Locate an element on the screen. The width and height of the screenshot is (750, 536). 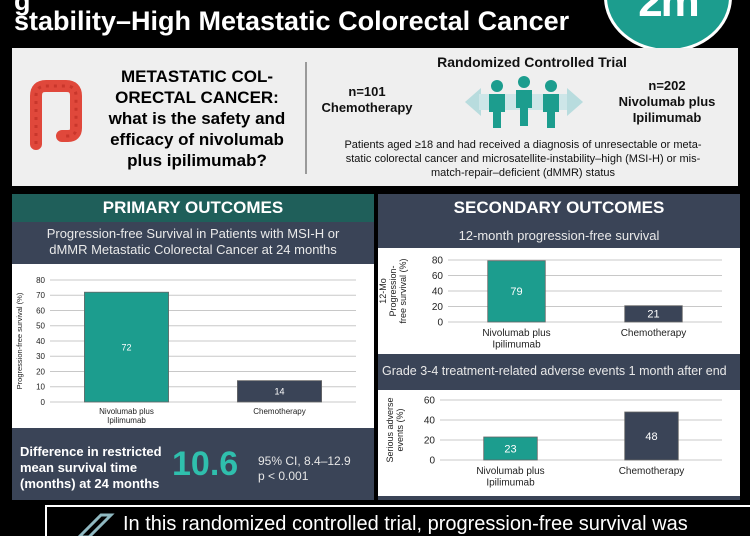
question-line: efficacy of nivolumab is located at coordinates (197, 139).